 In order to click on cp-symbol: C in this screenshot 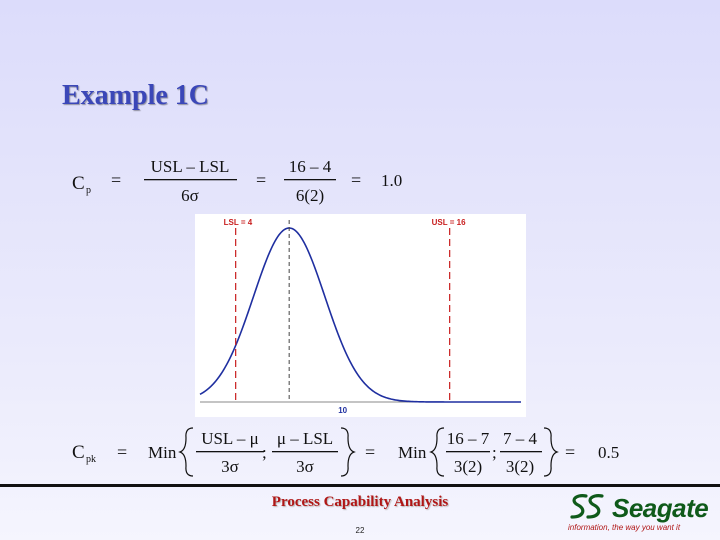, I will do `click(78, 183)`.